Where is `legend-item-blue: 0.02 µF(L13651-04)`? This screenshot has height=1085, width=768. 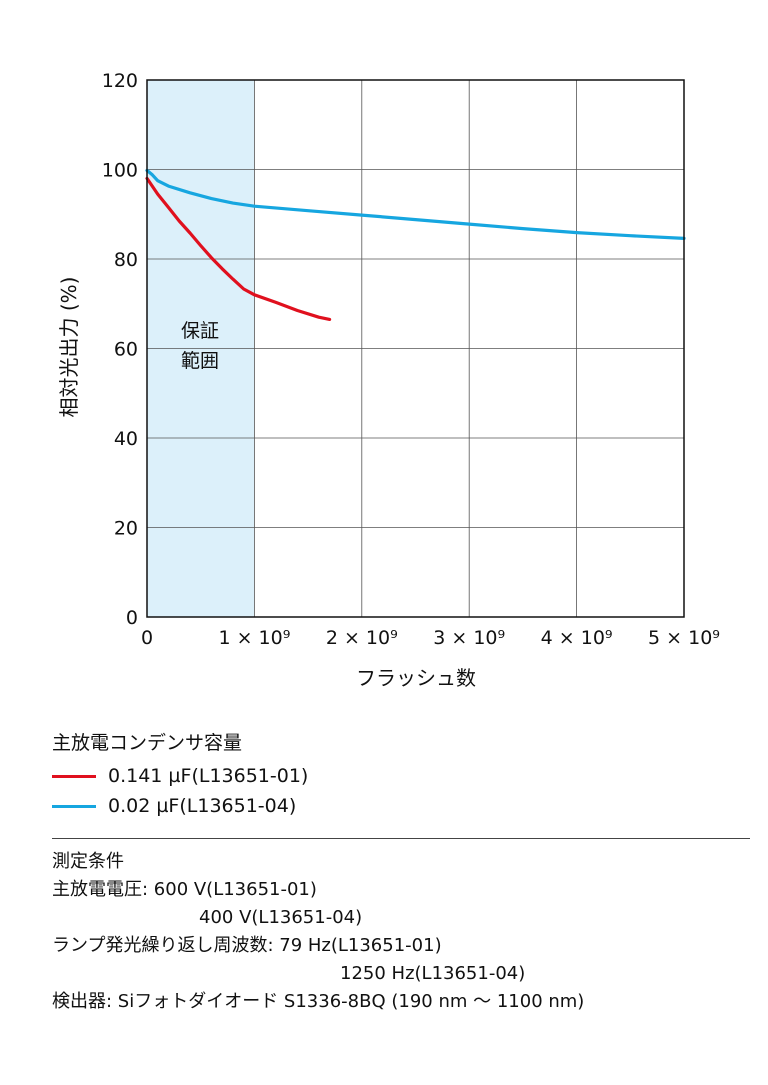
legend-item-blue: 0.02 µF(L13651-04) is located at coordinates (180, 806).